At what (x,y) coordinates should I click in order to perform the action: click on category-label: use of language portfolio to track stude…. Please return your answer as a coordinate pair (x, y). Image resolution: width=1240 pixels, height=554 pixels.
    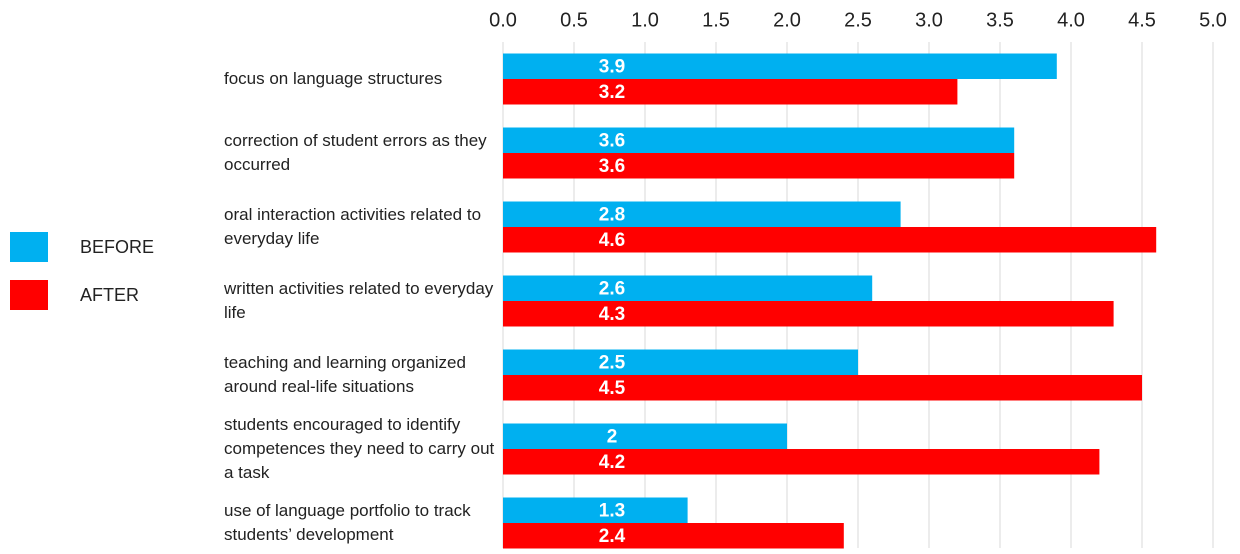
    Looking at the image, I should click on (347, 522).